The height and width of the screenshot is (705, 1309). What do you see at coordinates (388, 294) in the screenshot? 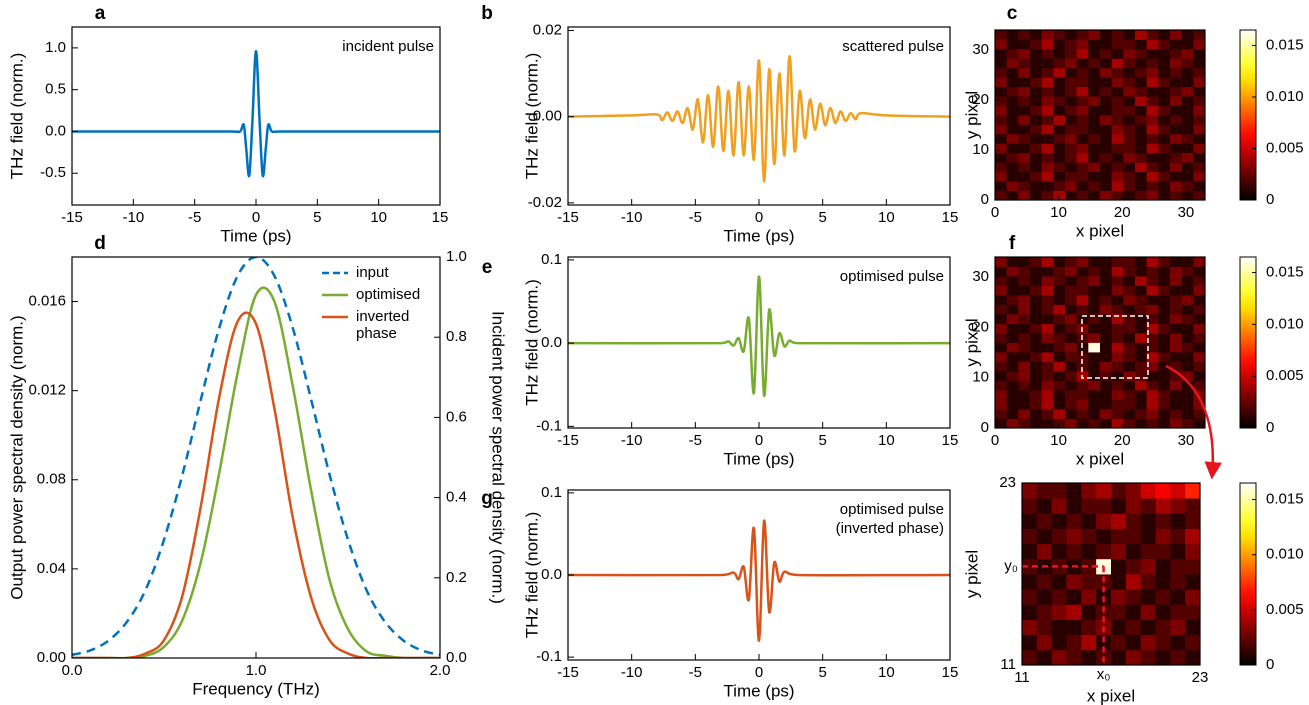
I see `legend-entry: optimised` at bounding box center [388, 294].